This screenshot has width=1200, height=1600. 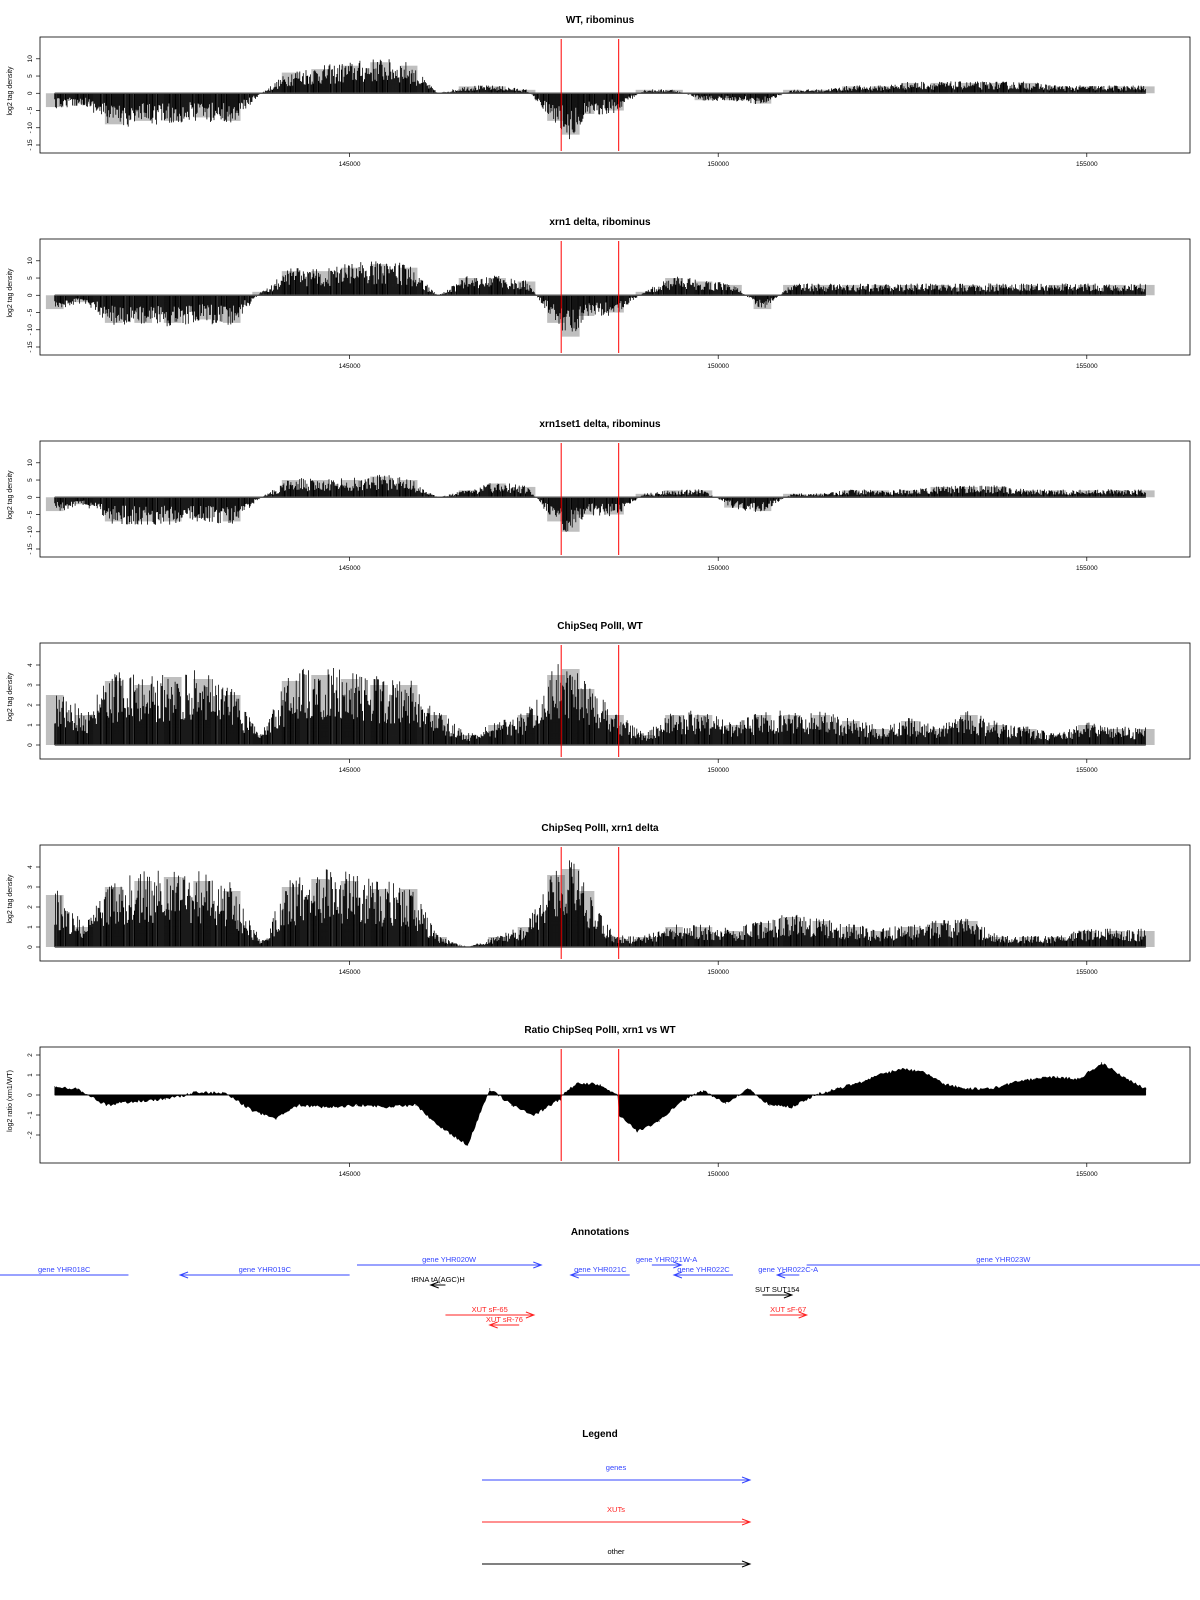 I want to click on legend-arrow, so click(x=746, y=1564).